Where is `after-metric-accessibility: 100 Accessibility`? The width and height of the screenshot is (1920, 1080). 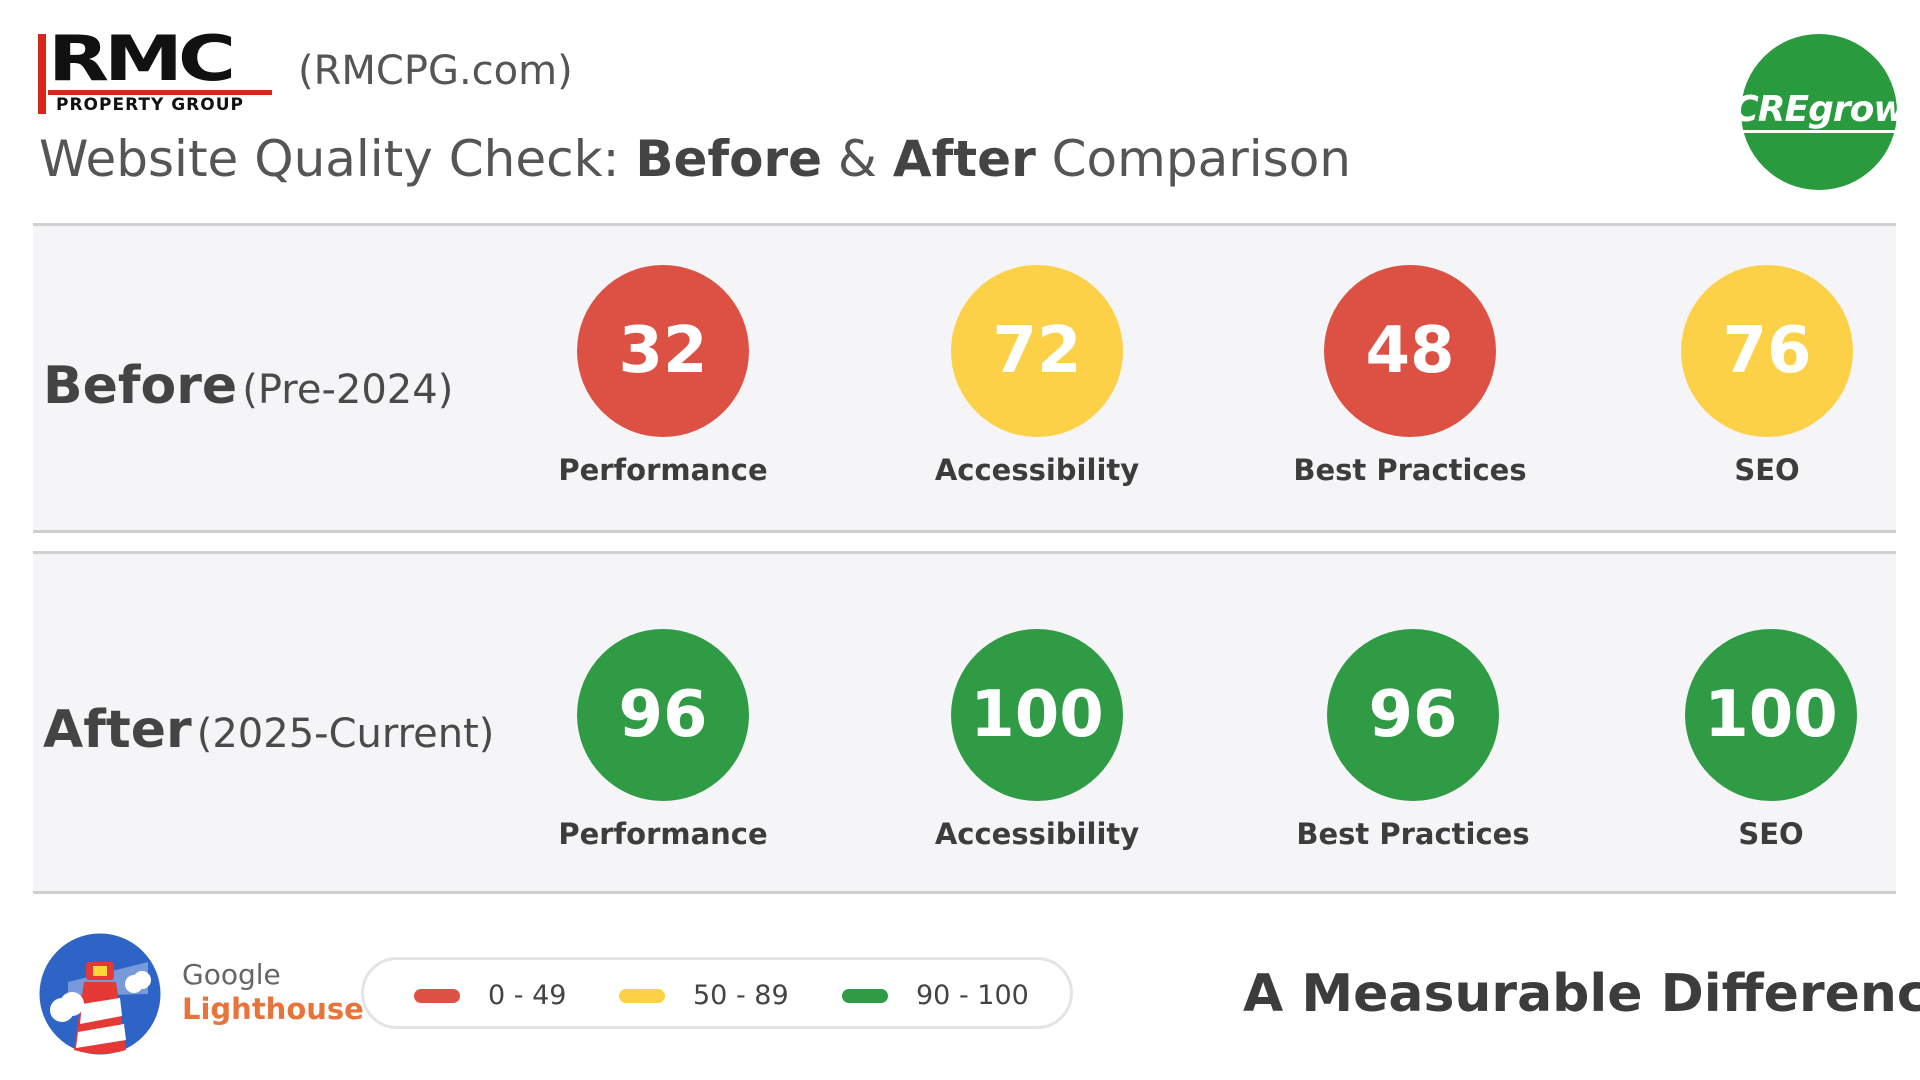
after-metric-accessibility: 100 Accessibility is located at coordinates (1037, 740).